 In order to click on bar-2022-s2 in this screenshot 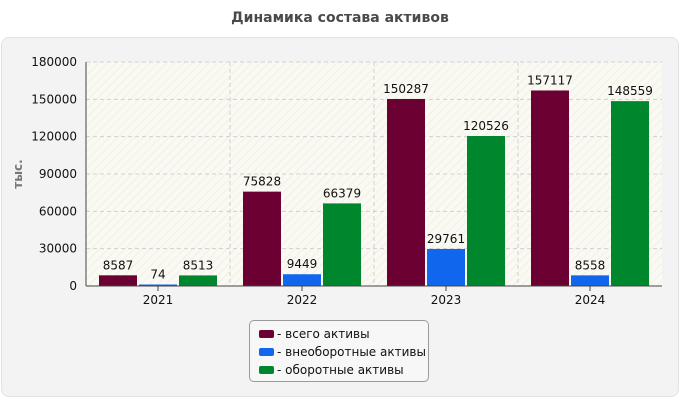, I will do `click(342, 244)`.